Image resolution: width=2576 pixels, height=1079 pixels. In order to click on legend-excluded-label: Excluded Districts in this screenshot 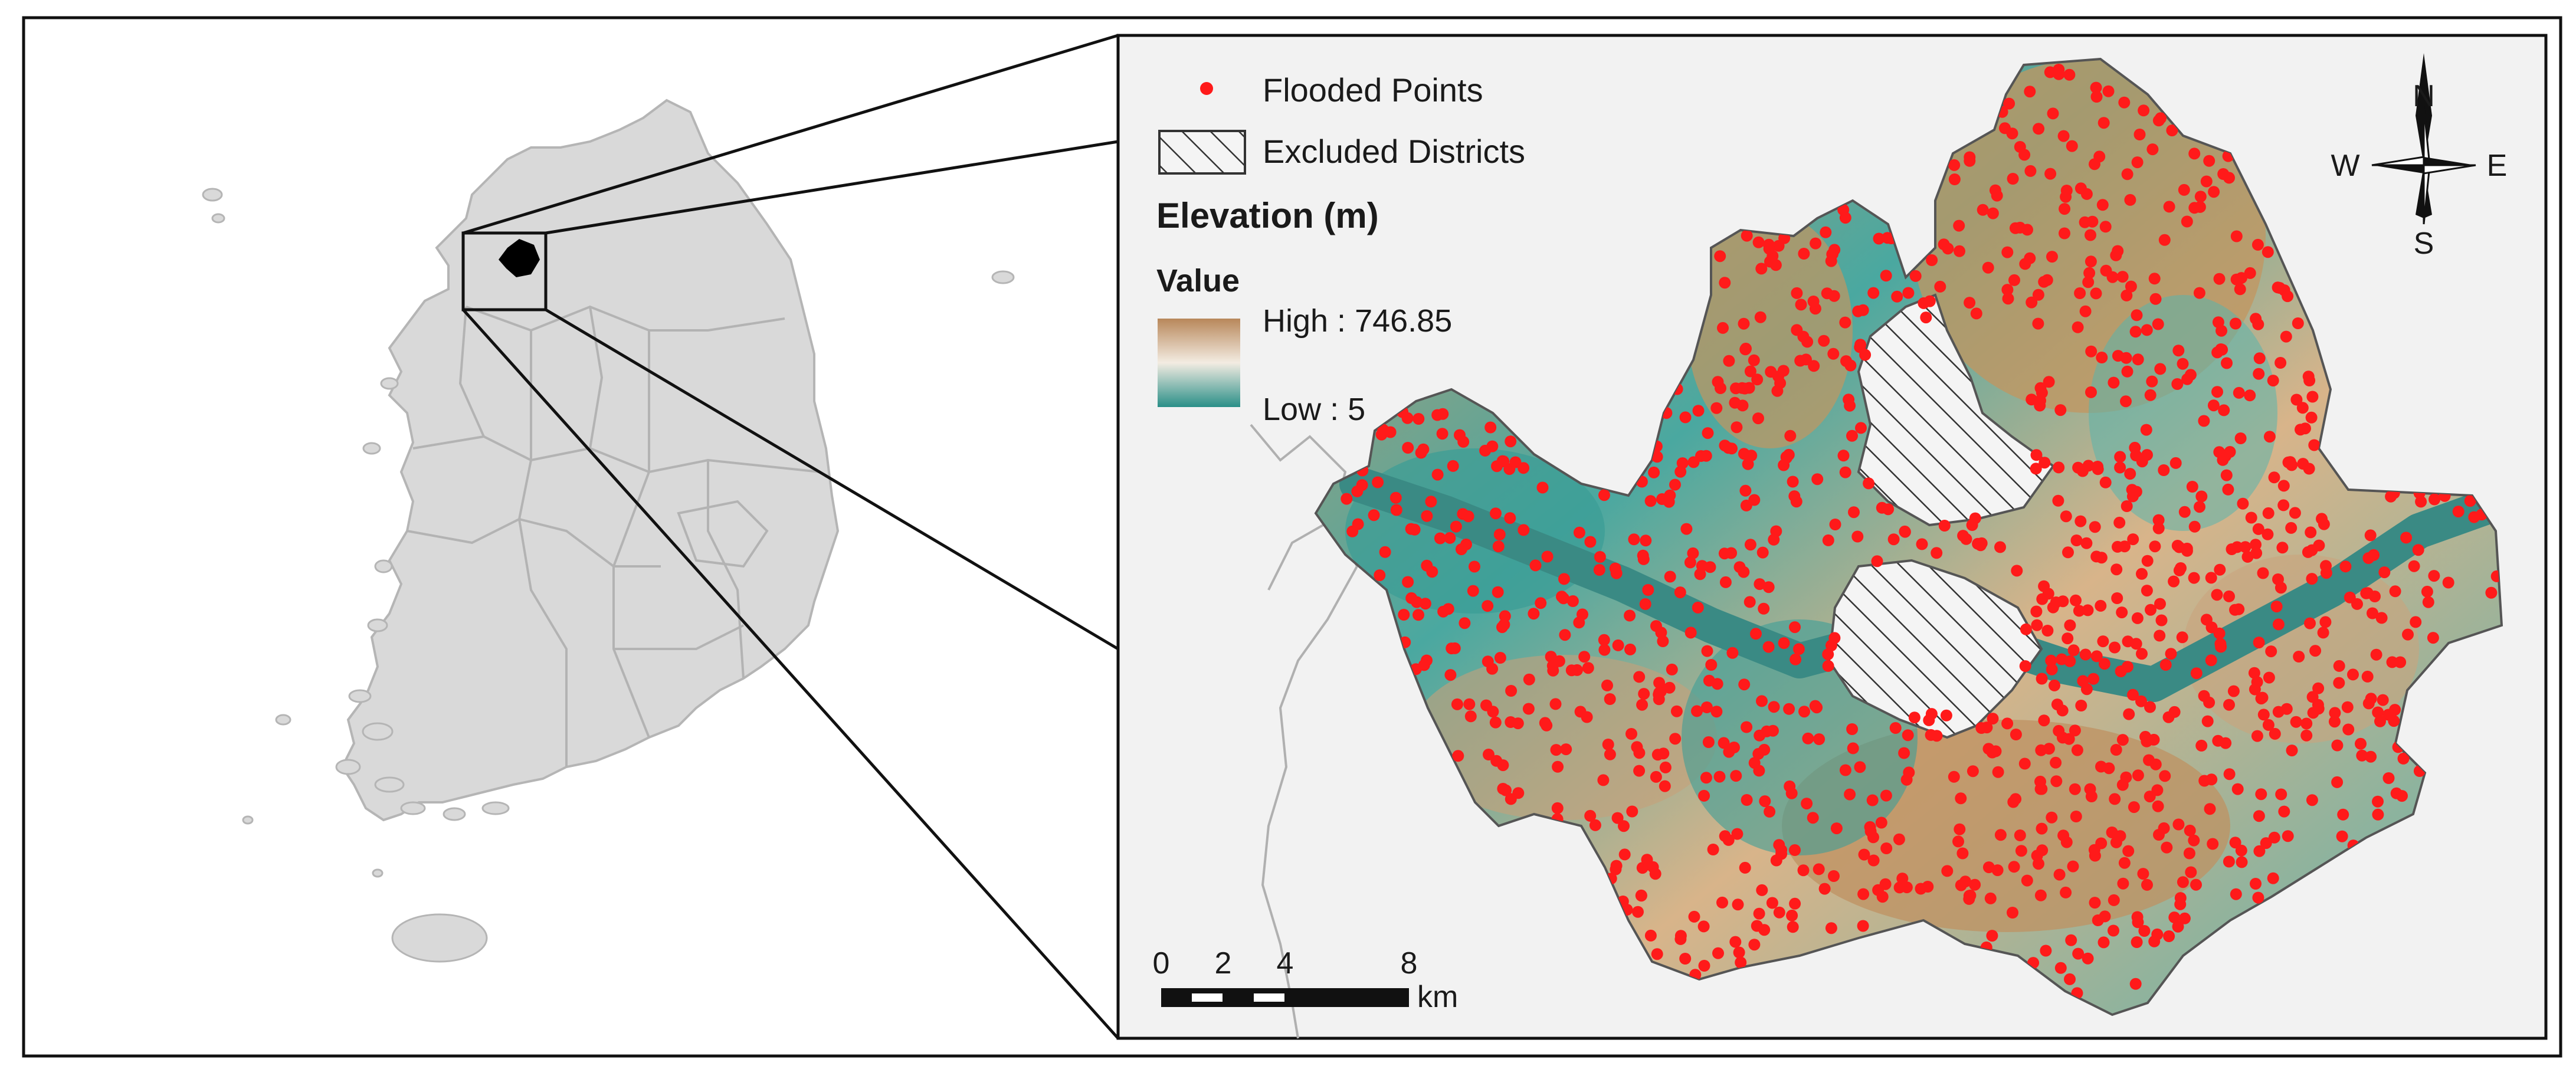, I will do `click(1394, 151)`.